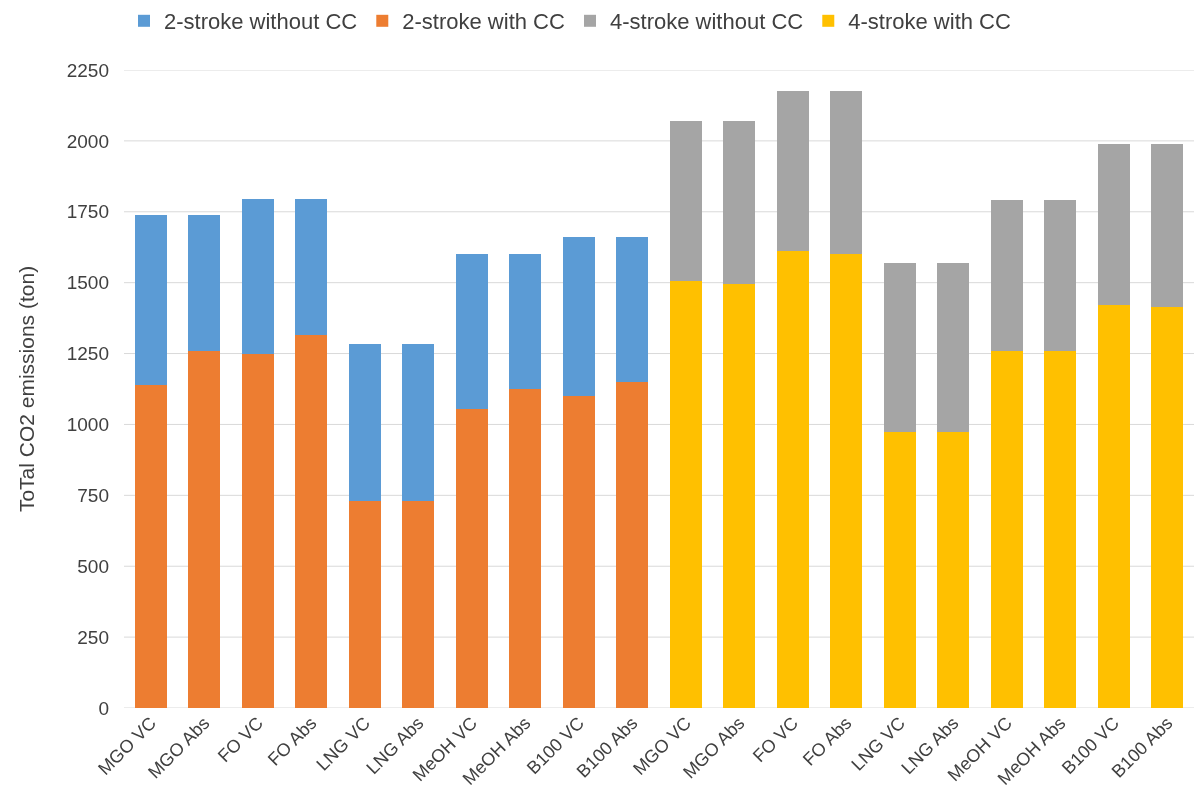  I want to click on y-tick-label: 750, so click(93, 495).